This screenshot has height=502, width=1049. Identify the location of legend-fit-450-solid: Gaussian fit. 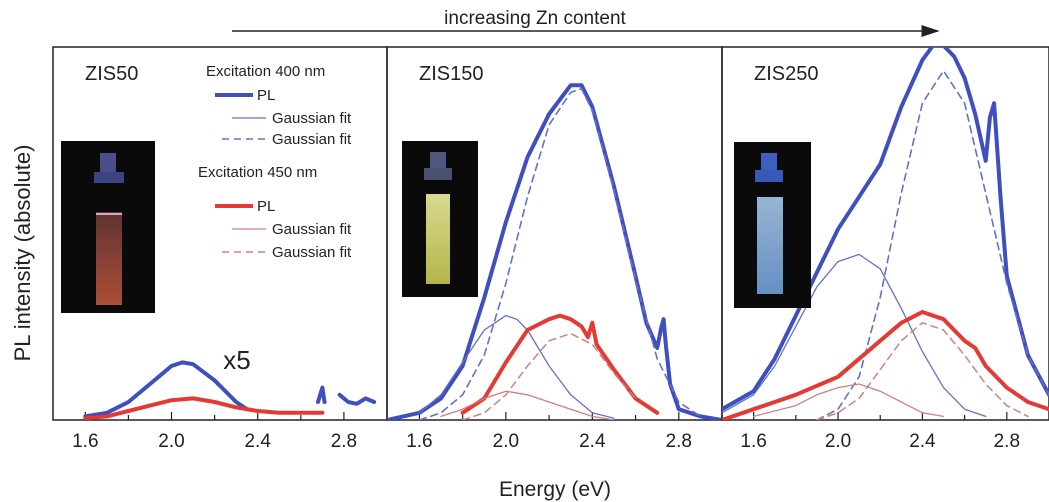
(312, 229).